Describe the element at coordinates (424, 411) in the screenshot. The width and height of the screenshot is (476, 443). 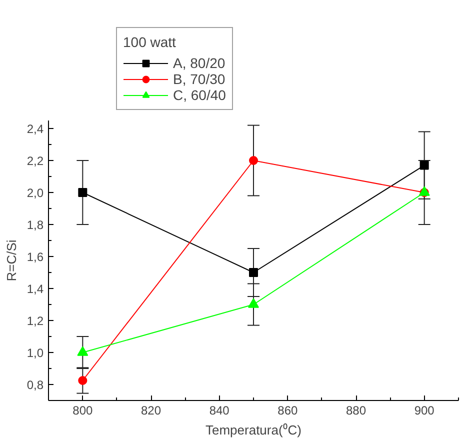
I see `x-tick-label: 900` at that location.